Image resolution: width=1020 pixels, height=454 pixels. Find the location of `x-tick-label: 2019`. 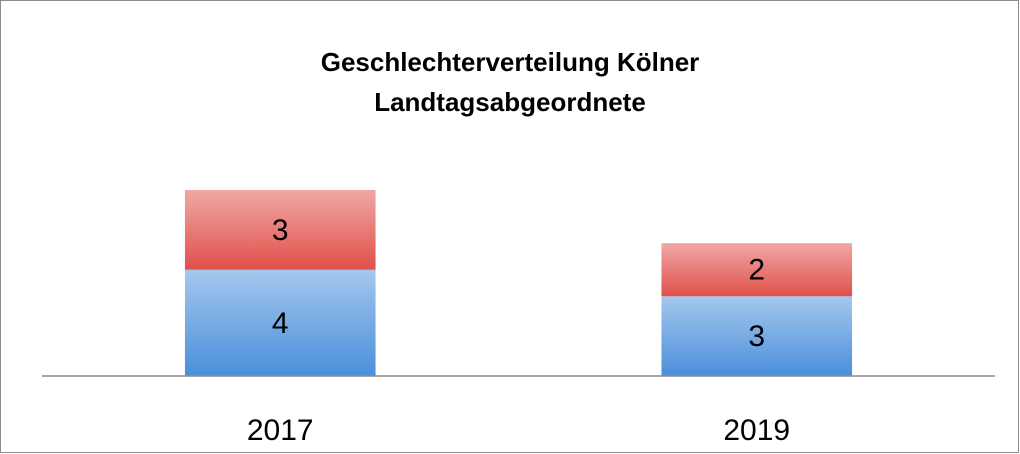

x-tick-label: 2019 is located at coordinates (756, 430).